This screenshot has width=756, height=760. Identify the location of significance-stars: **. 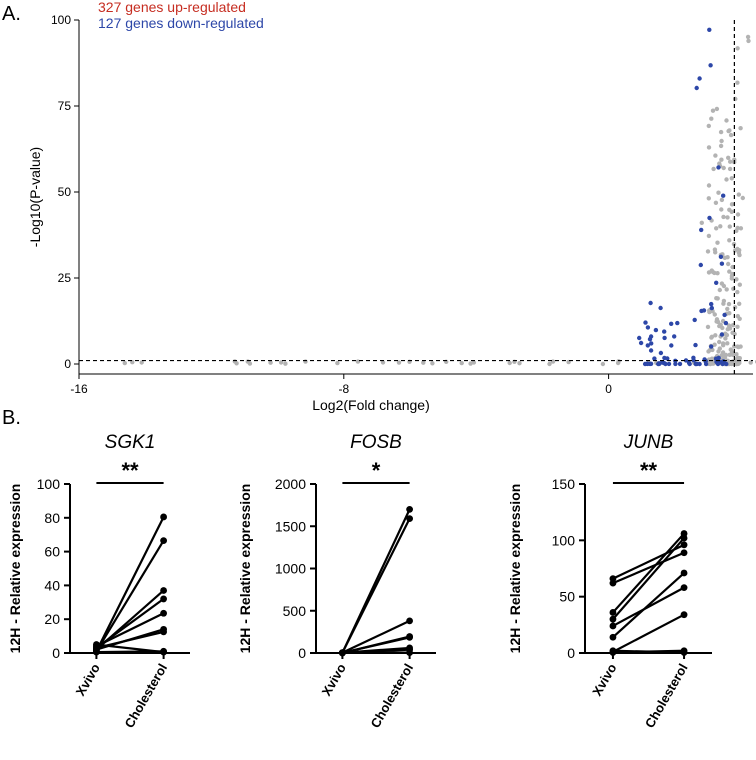
(649, 470).